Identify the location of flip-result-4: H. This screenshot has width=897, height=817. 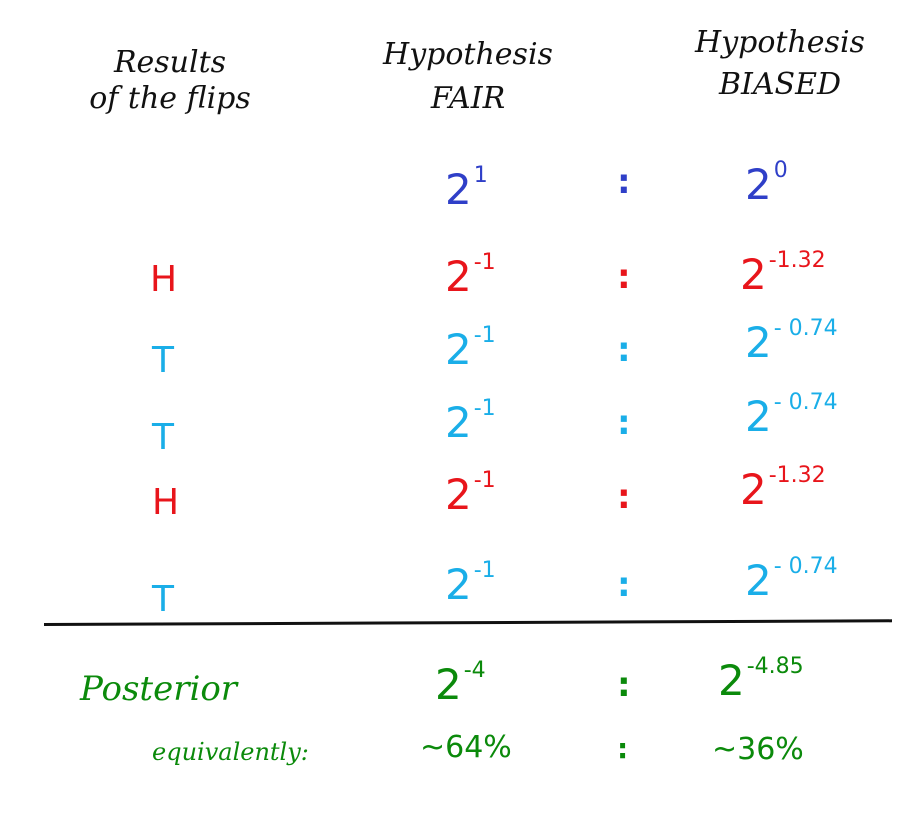
(166, 502).